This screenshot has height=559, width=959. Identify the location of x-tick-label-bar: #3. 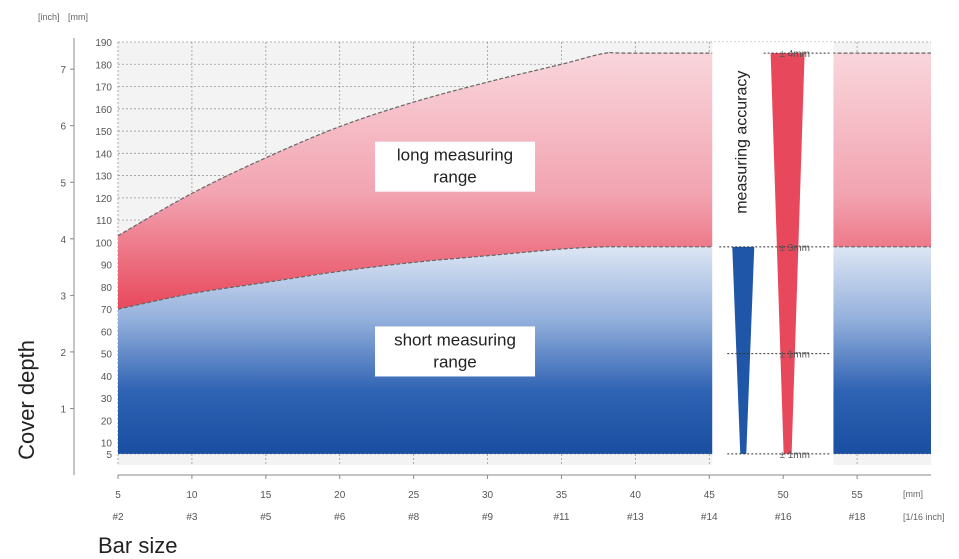
(192, 517).